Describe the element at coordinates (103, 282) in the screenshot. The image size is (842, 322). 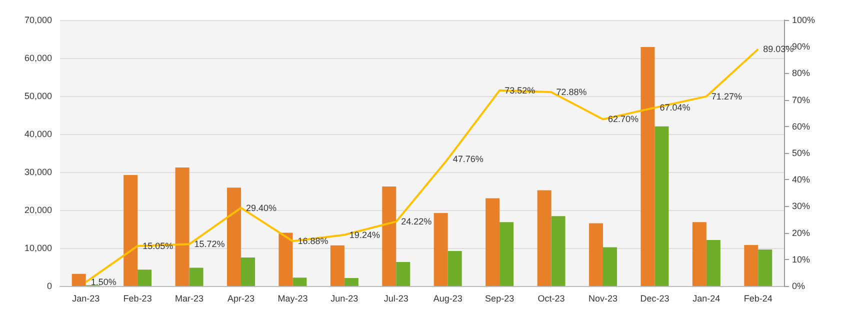
I see `data-label: 1.50%` at that location.